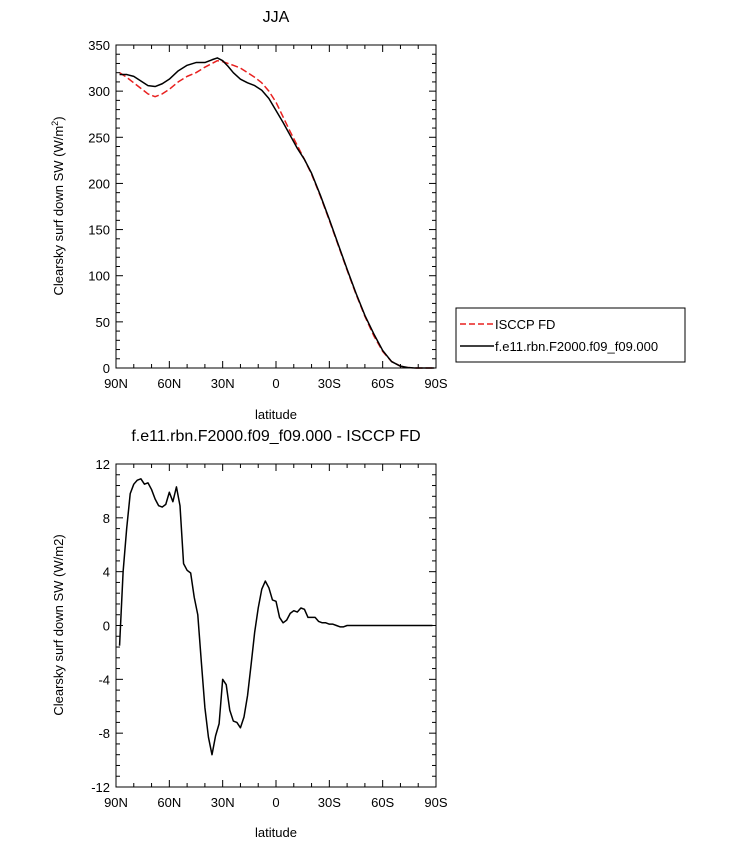 This screenshot has height=853, width=733. What do you see at coordinates (275, 802) in the screenshot?
I see `x-tick-label-1-3: 0` at bounding box center [275, 802].